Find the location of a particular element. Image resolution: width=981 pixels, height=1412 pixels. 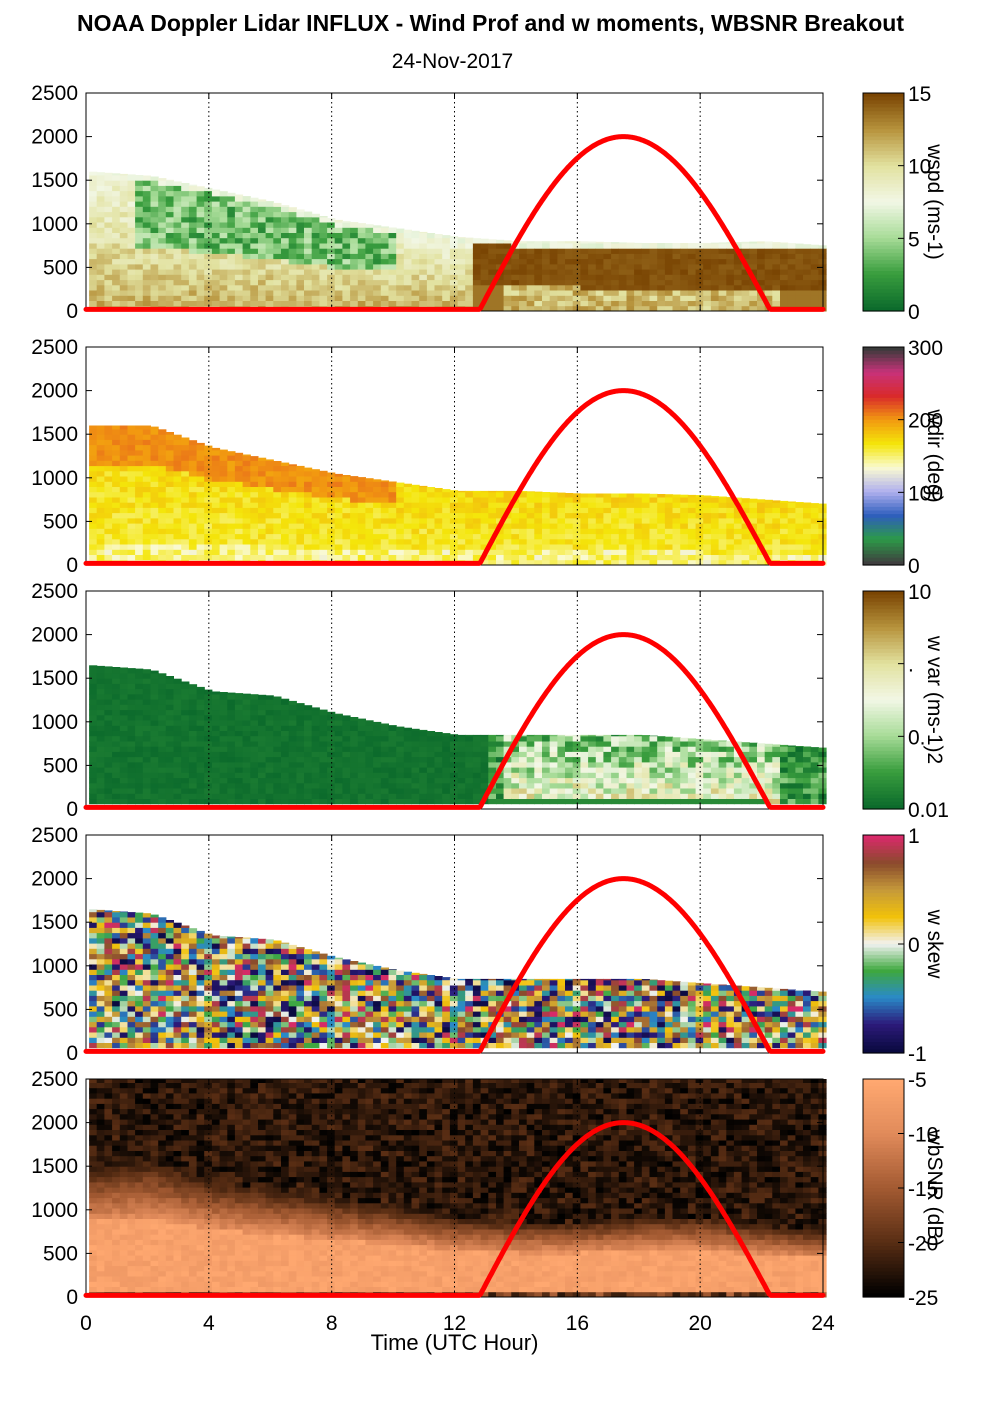

colorbar-tick-label: 5 is located at coordinates (914, 239).